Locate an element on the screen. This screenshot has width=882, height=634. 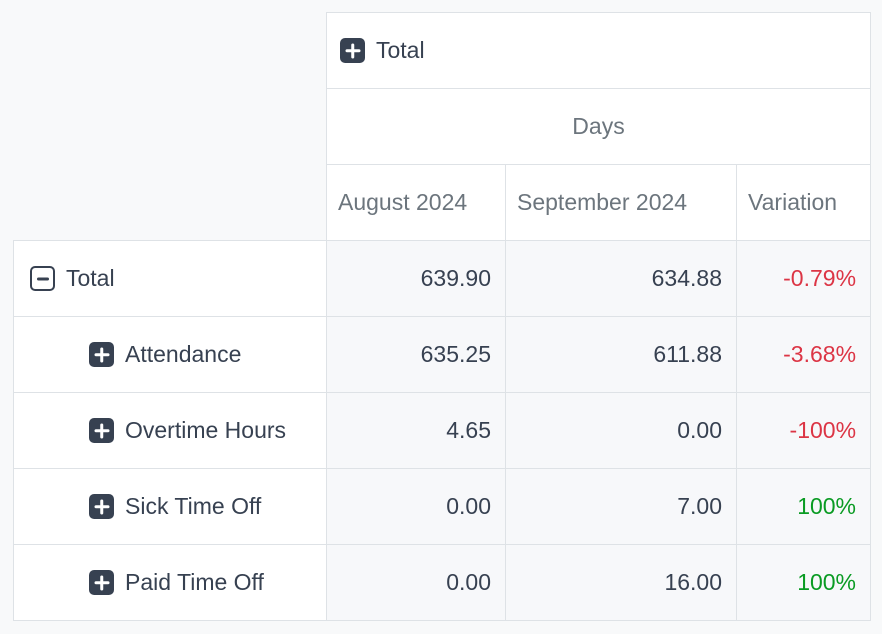
row-header-total: Total is located at coordinates (170, 278).